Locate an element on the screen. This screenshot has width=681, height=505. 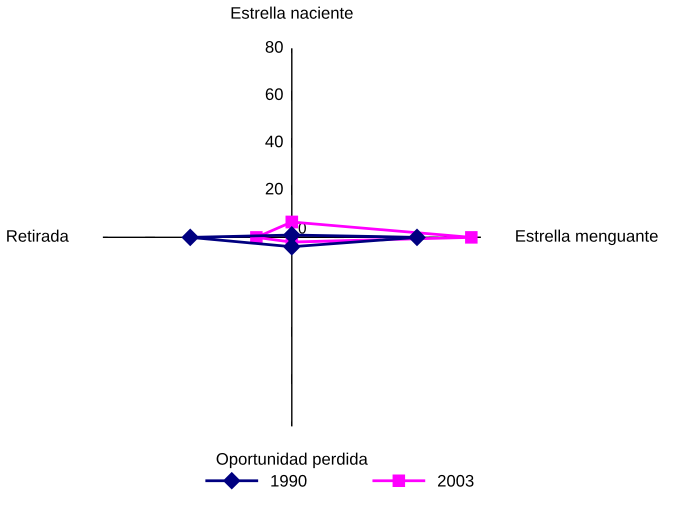
legend-label: 1990 is located at coordinates (289, 480).